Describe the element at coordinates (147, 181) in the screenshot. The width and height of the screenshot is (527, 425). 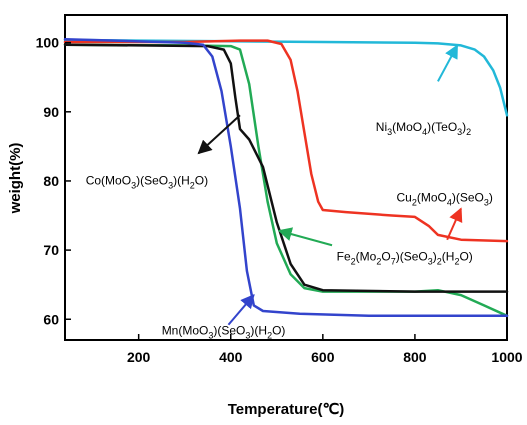
I see `annotation-label: Co(MoO3)(SeO3)(H2O)` at that location.